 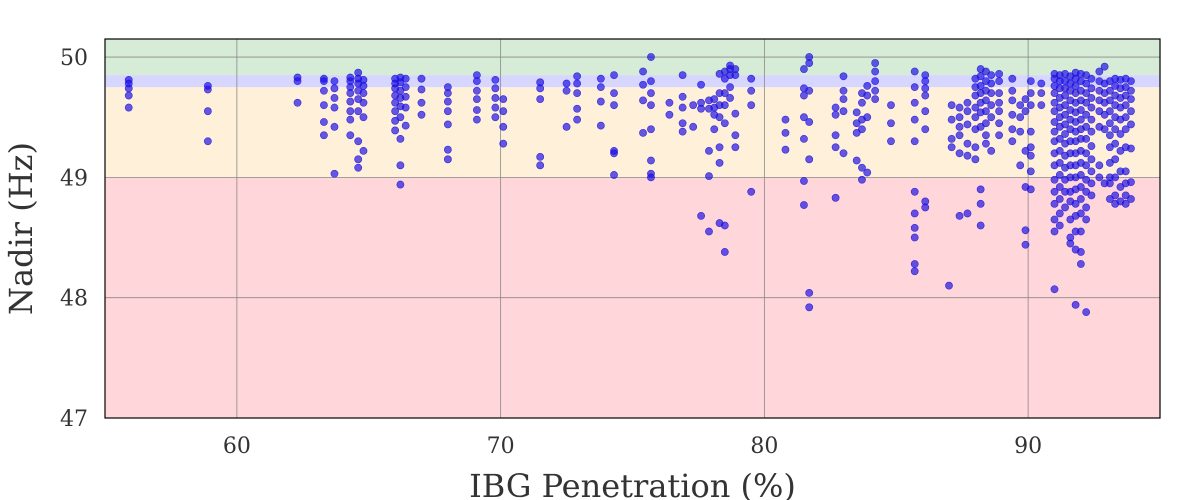 What do you see at coordinates (74, 178) in the screenshot?
I see `y-tick-label: 49` at bounding box center [74, 178].